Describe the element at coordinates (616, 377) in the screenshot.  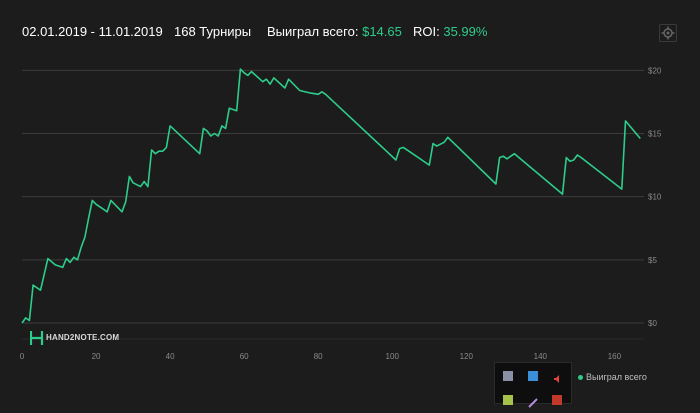
I see `legend-label: Выиграл всего` at that location.